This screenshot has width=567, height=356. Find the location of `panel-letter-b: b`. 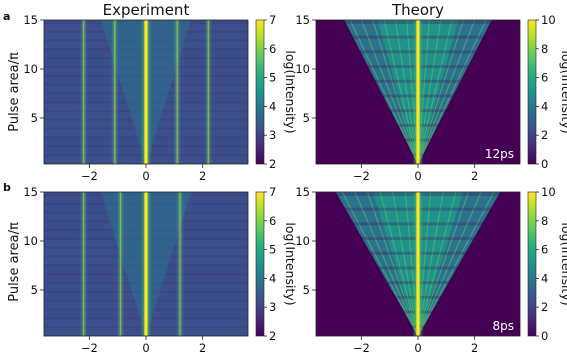

panel-letter-b: b is located at coordinates (7, 187).